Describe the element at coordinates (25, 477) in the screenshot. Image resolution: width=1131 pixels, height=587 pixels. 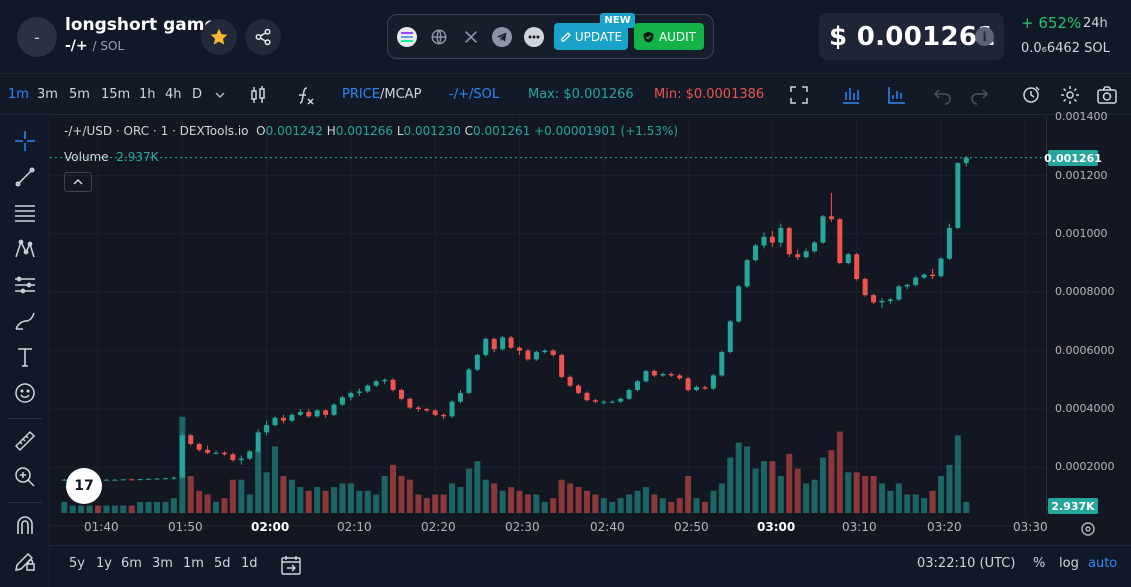
I see `zoom-tool` at that location.